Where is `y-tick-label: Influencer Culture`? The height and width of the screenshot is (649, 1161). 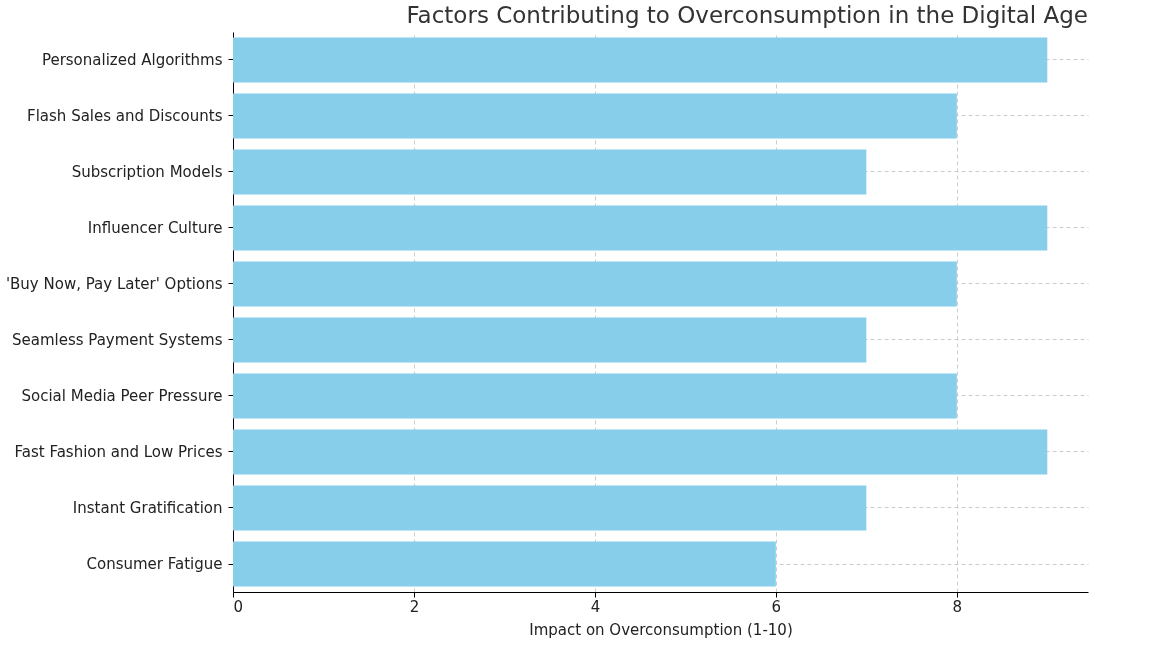
y-tick-label: Influencer Culture is located at coordinates (155, 228).